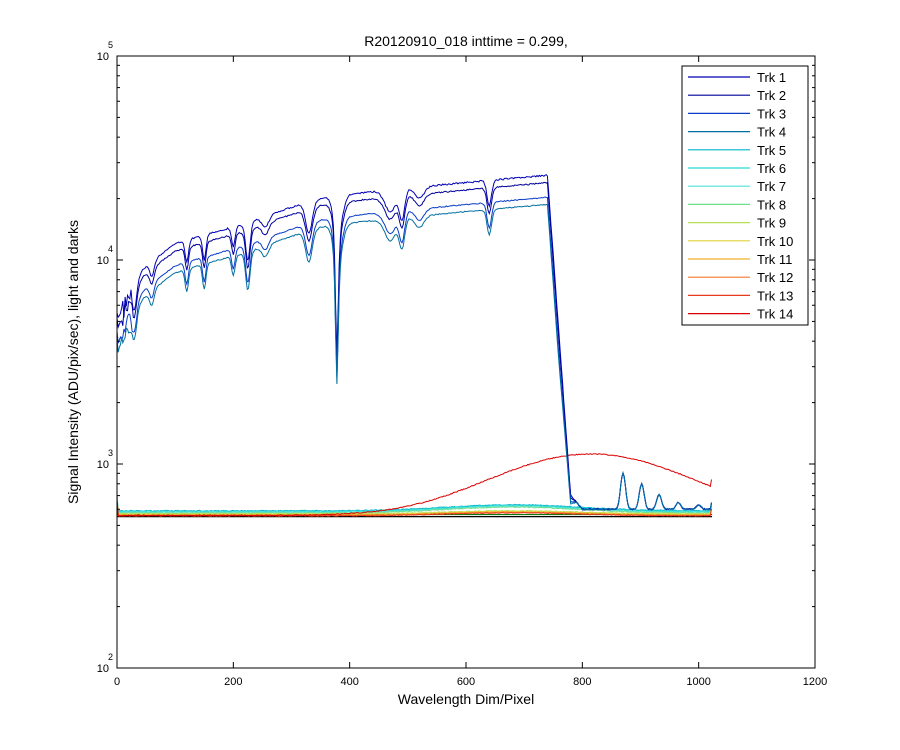  What do you see at coordinates (771, 223) in the screenshot?
I see `legend-label: Trk 9` at bounding box center [771, 223].